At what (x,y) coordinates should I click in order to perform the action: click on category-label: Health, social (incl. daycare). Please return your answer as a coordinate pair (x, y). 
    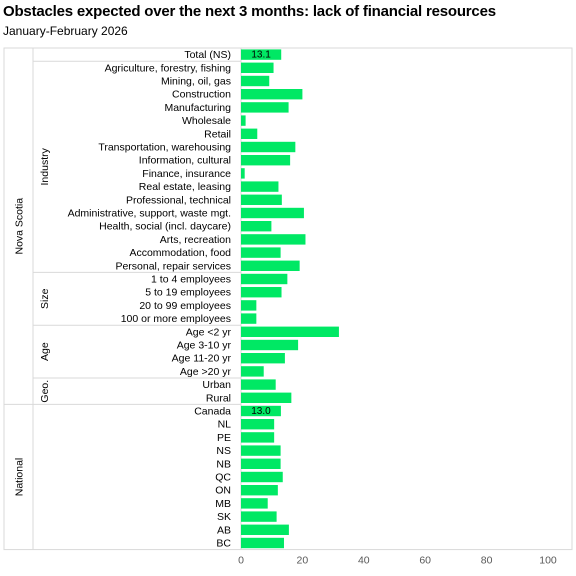
    Looking at the image, I should click on (165, 227).